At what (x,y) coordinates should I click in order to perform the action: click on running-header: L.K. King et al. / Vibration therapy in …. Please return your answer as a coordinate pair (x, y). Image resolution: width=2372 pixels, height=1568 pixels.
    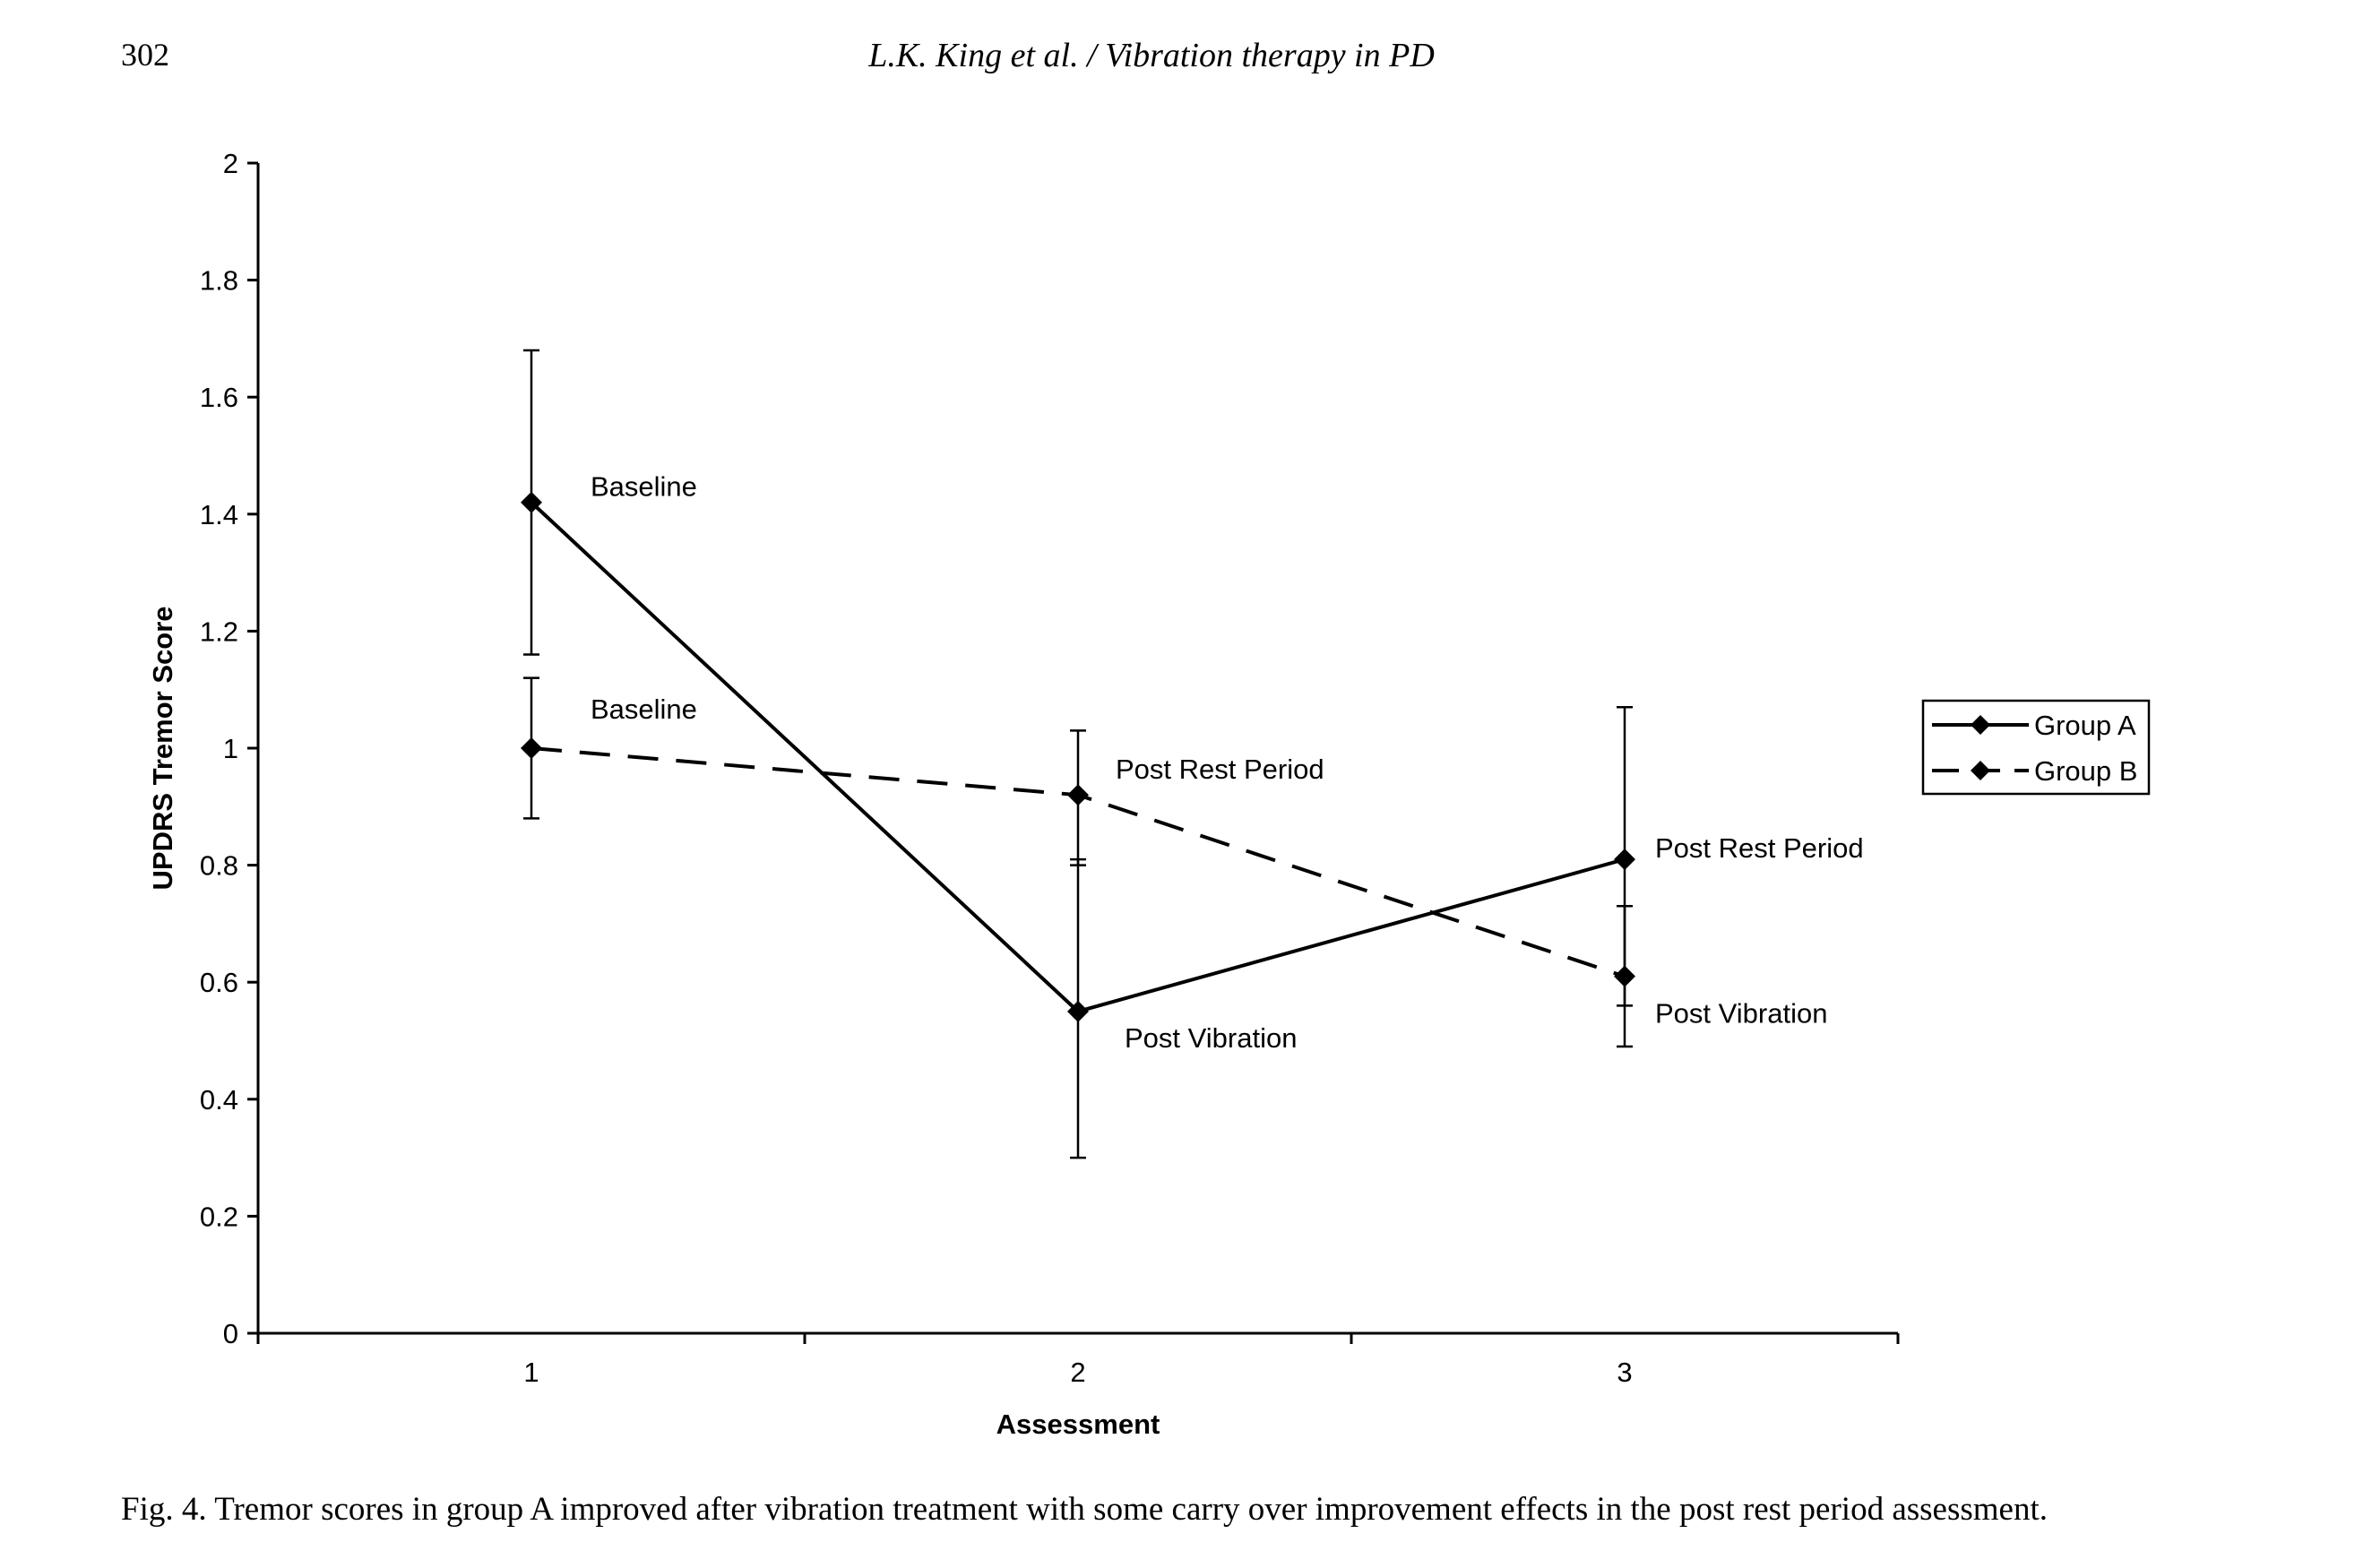
    Looking at the image, I should click on (1152, 55).